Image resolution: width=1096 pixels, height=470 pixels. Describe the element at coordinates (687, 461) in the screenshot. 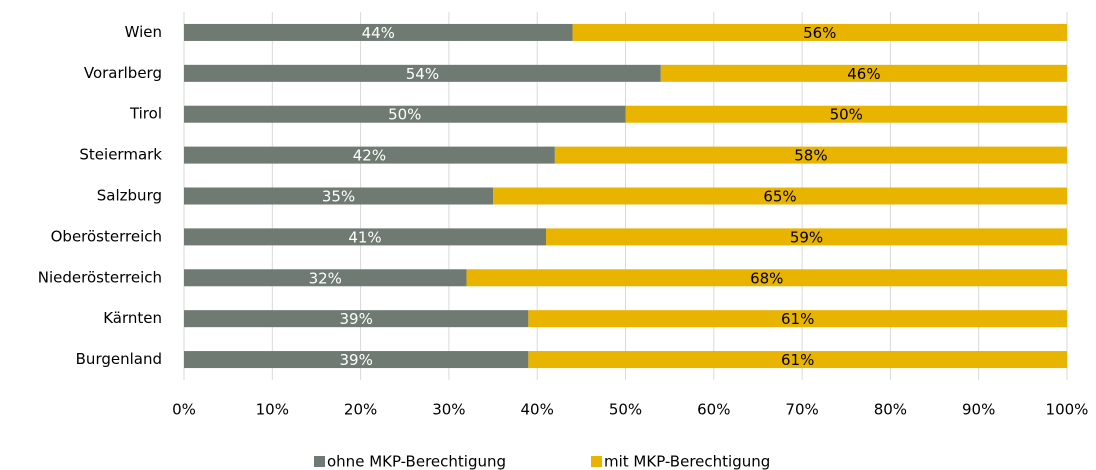

I see `legend-label: mit MKP-Berechtigung` at that location.